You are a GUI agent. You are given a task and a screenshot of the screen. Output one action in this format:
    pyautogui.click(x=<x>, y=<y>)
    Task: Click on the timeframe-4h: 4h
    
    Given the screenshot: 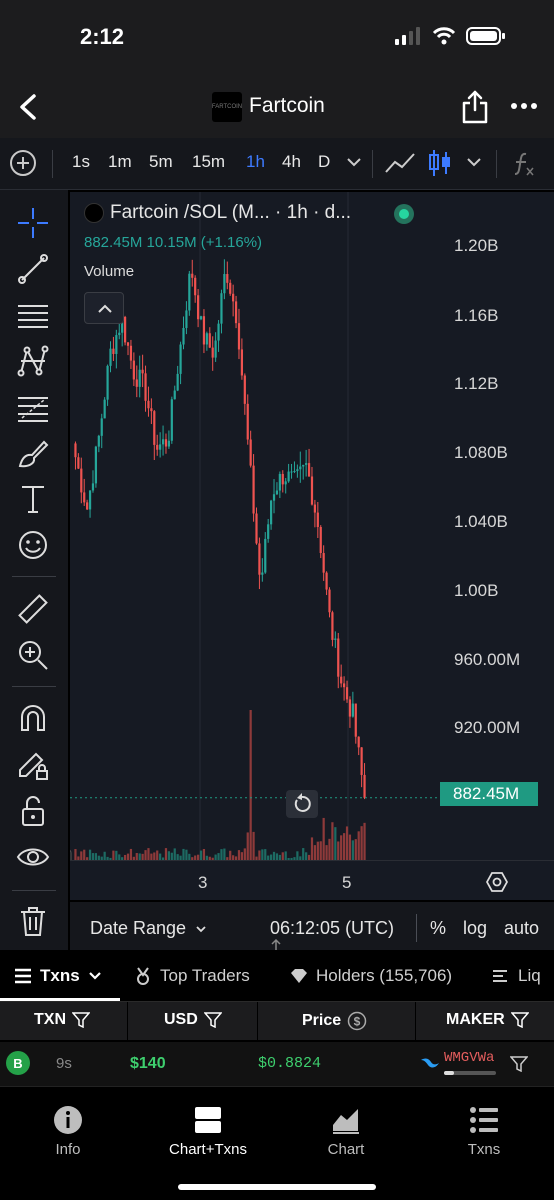 What is the action you would take?
    pyautogui.click(x=291, y=161)
    